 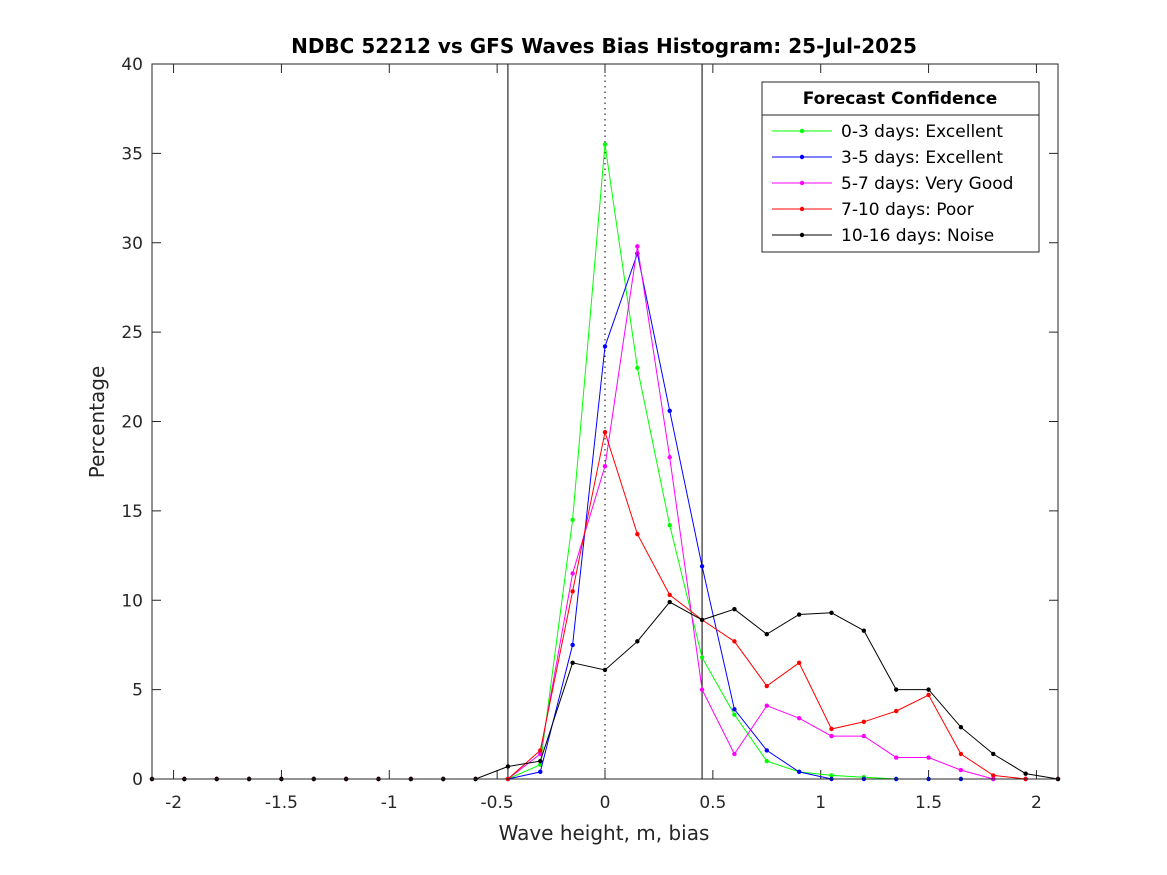 I want to click on x-tick-label: 1, so click(x=820, y=803).